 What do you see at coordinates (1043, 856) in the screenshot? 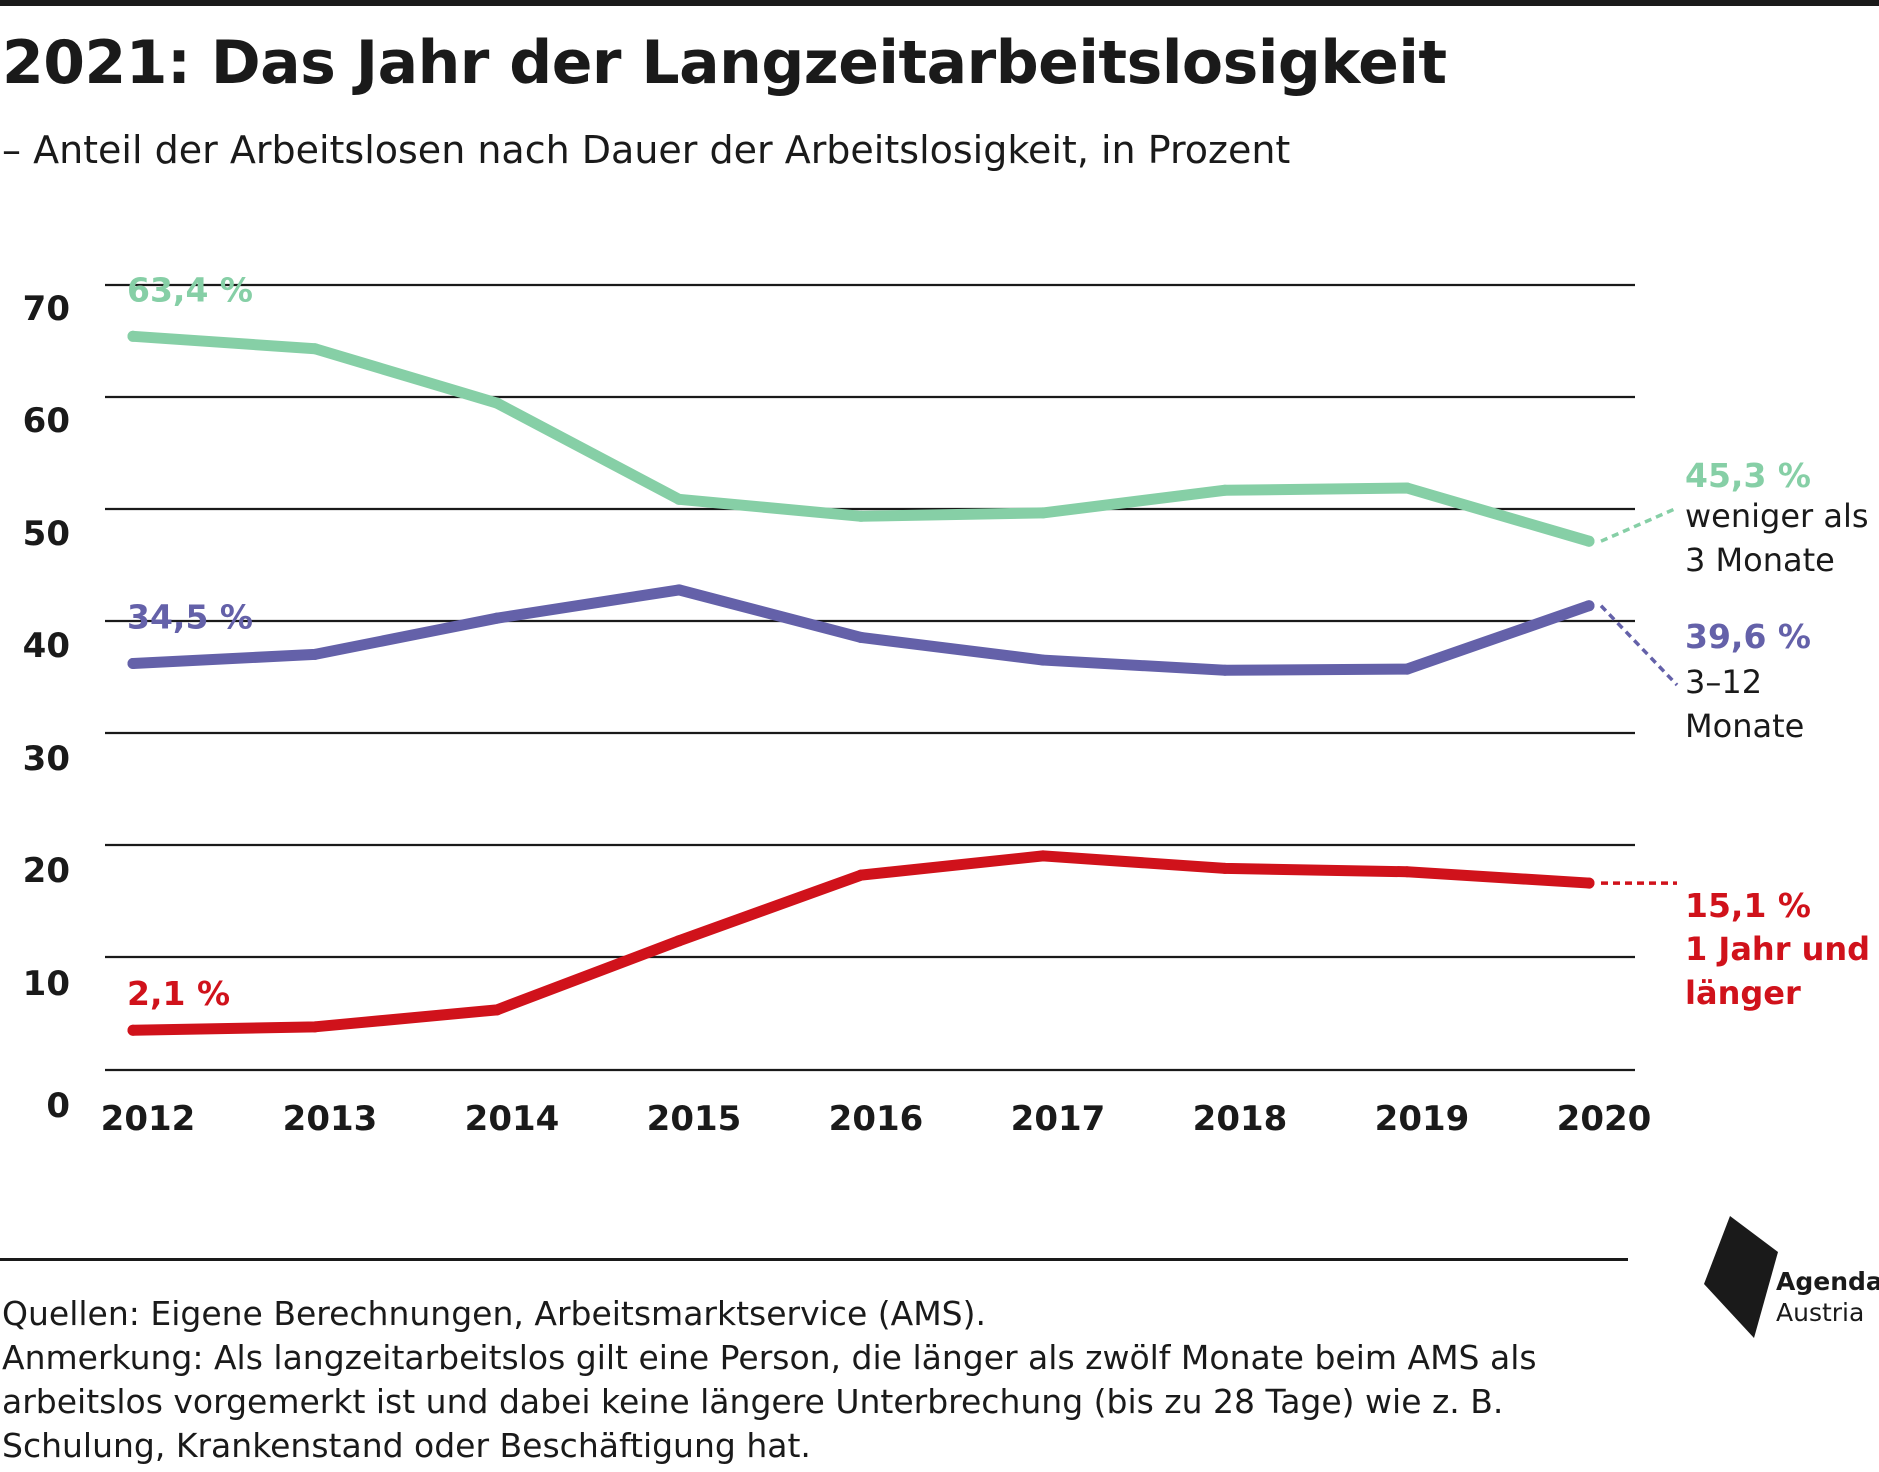
I see `data-point-1-jahr-und-länger-2017` at bounding box center [1043, 856].